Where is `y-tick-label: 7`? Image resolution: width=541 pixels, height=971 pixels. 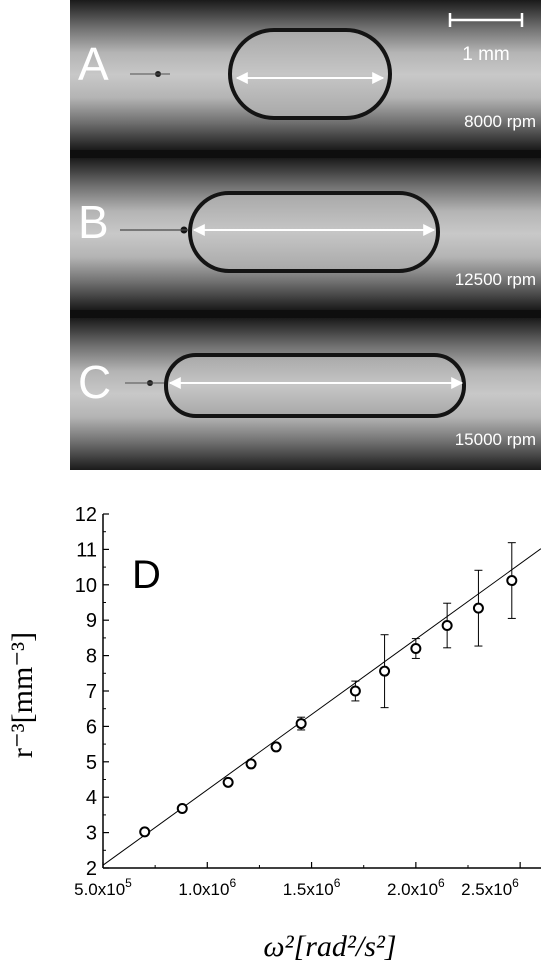 y-tick-label: 7 is located at coordinates (91, 692).